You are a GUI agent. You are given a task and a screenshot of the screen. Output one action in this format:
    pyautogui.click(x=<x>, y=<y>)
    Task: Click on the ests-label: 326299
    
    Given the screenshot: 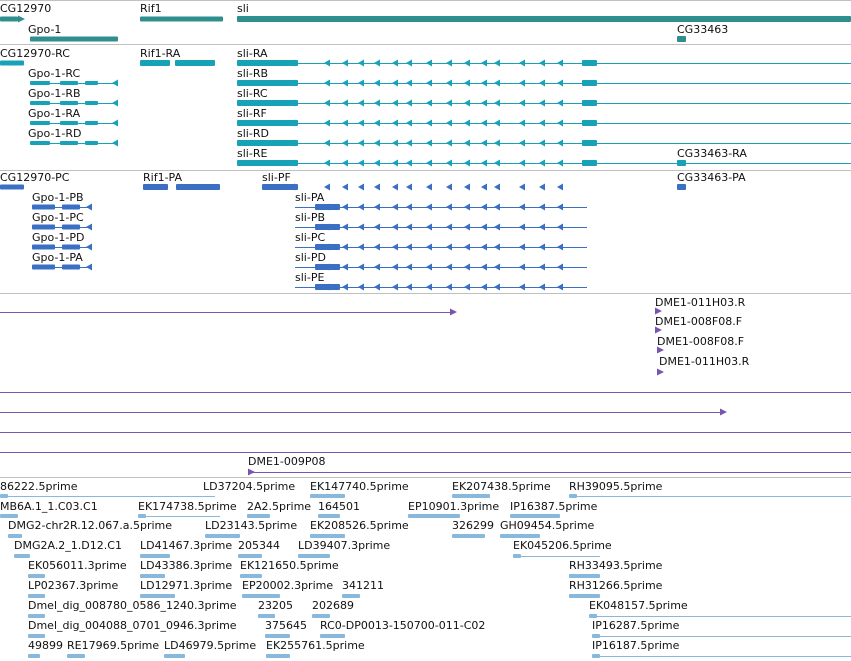 What is the action you would take?
    pyautogui.click(x=473, y=525)
    